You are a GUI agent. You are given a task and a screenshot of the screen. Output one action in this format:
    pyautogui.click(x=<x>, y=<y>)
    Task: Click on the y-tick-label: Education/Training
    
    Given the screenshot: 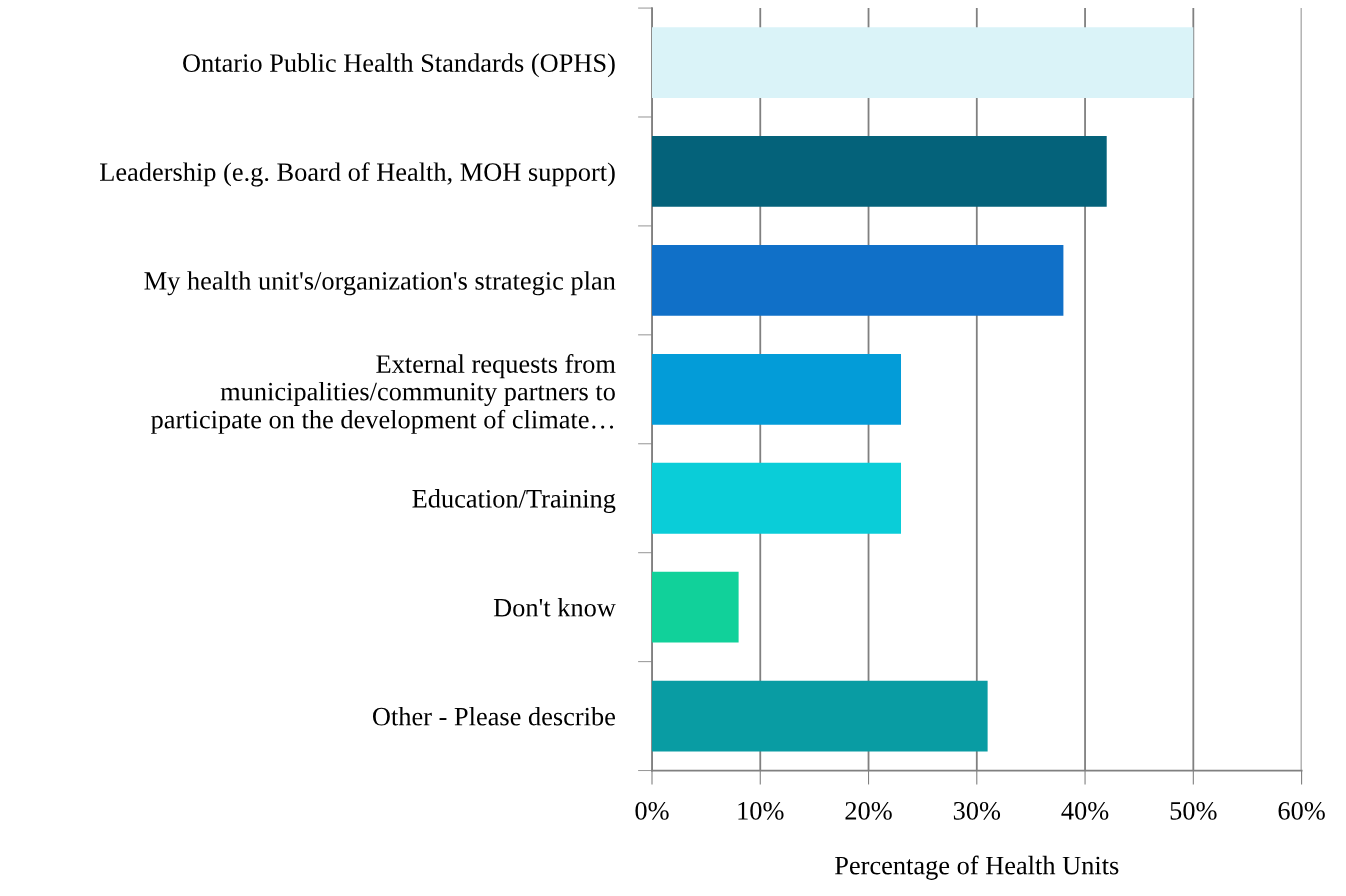 What is the action you would take?
    pyautogui.click(x=514, y=501)
    